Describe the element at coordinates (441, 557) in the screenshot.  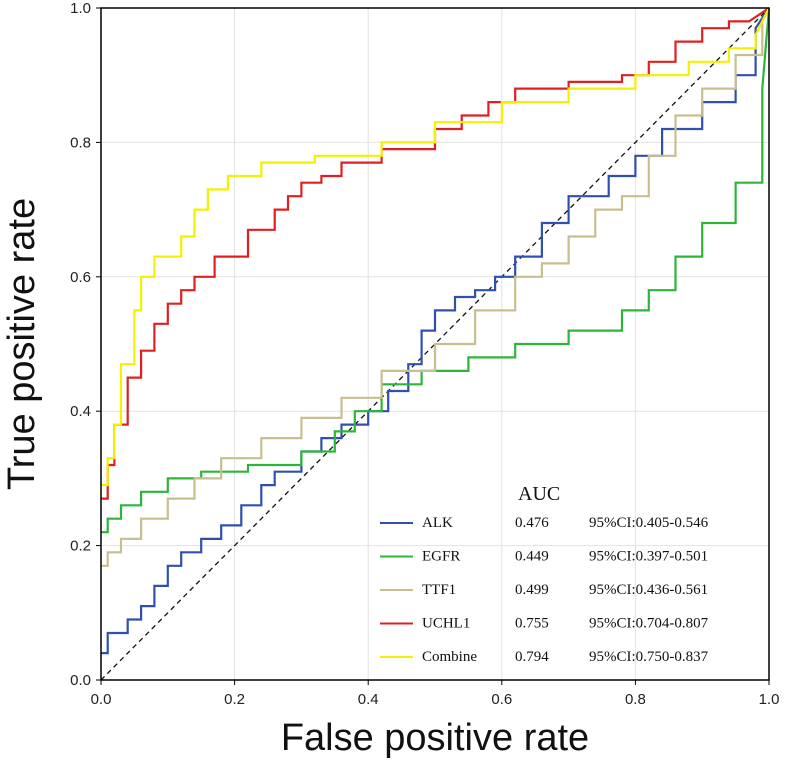
I see `legend-label-egfr: EGFR` at that location.